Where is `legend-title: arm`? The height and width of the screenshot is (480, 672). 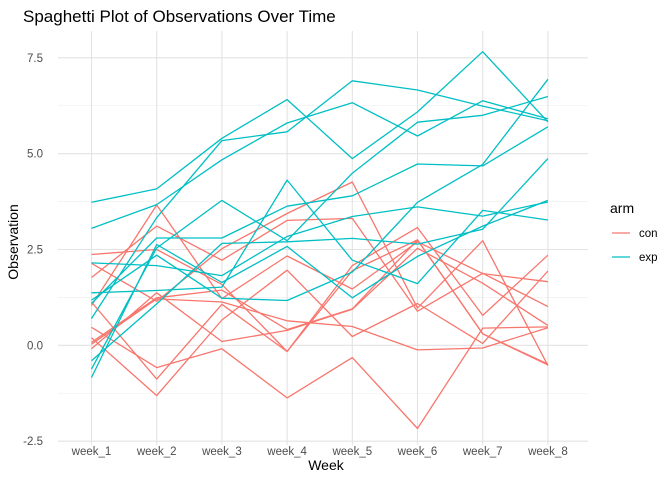 legend-title: arm is located at coordinates (622, 208).